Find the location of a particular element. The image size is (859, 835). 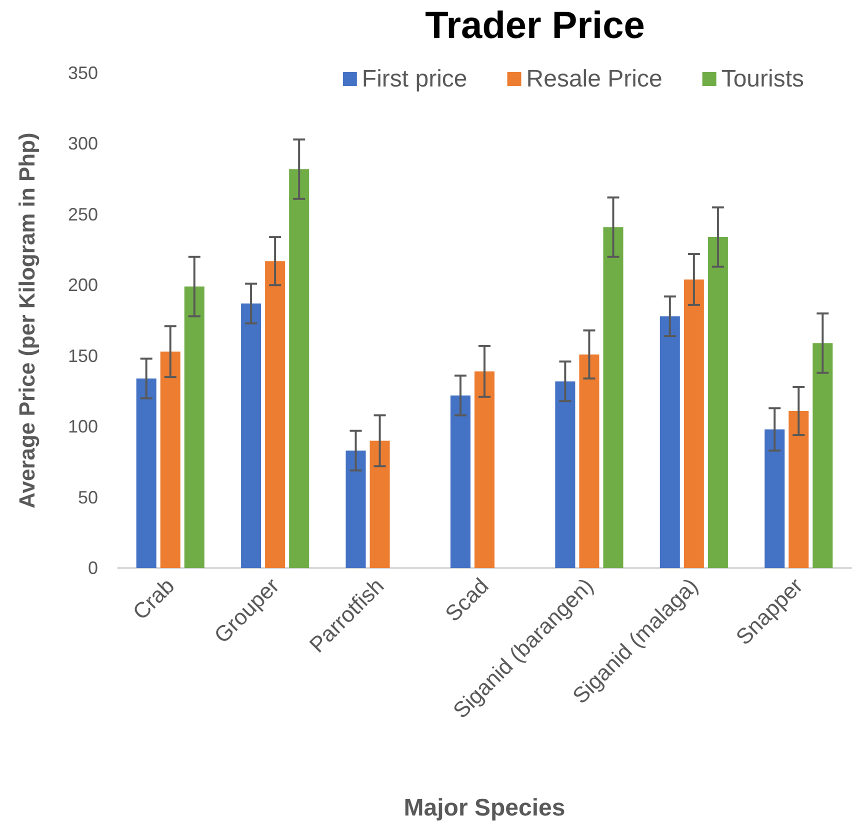

legend-label: First price is located at coordinates (415, 79).